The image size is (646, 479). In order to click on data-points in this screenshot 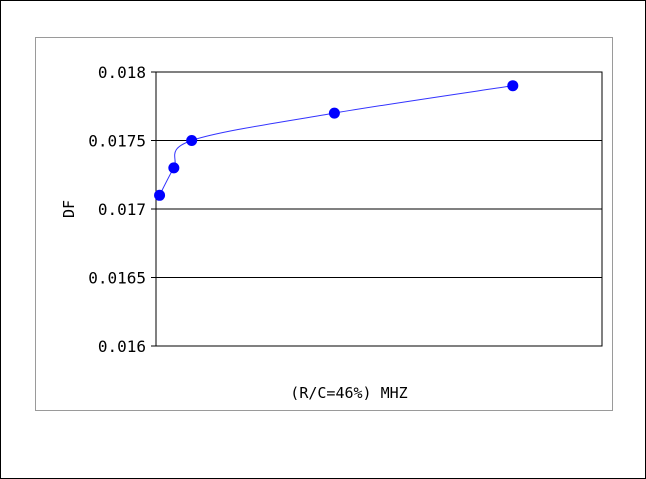, I will do `click(336, 140)`.